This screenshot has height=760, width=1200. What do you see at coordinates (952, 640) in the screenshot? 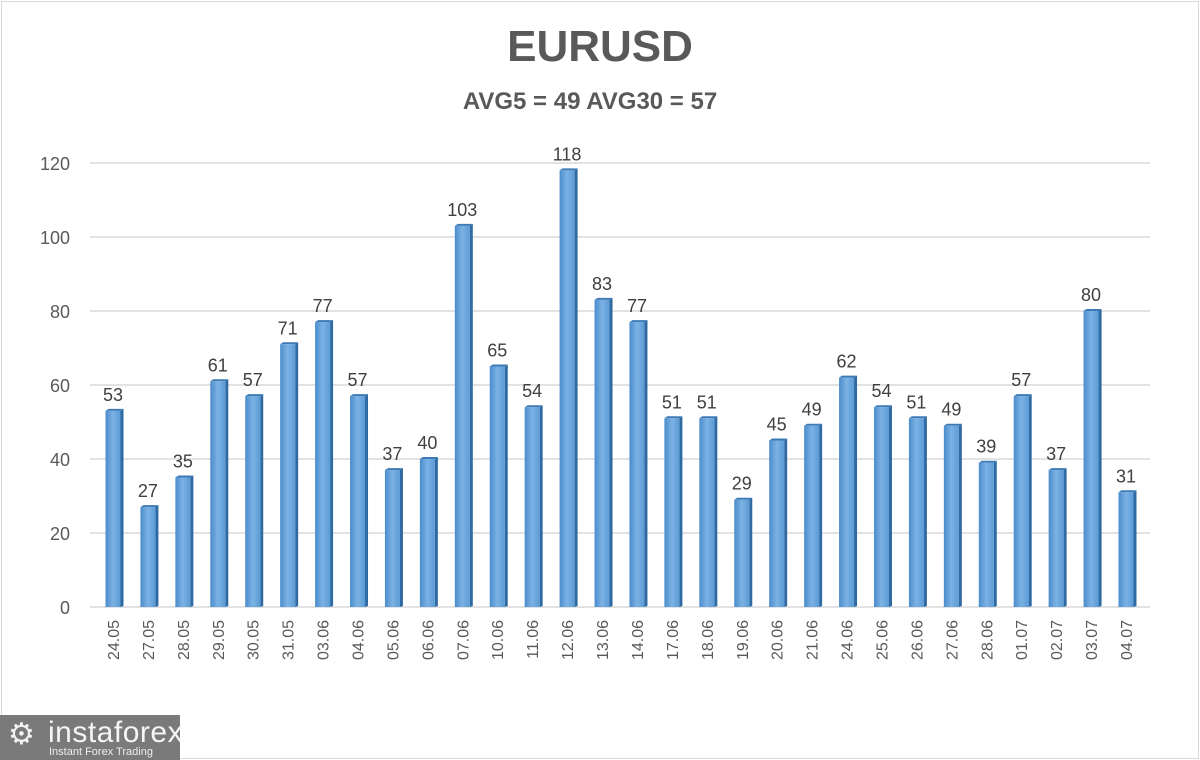
I see `x-tick-label: 27.06` at bounding box center [952, 640].